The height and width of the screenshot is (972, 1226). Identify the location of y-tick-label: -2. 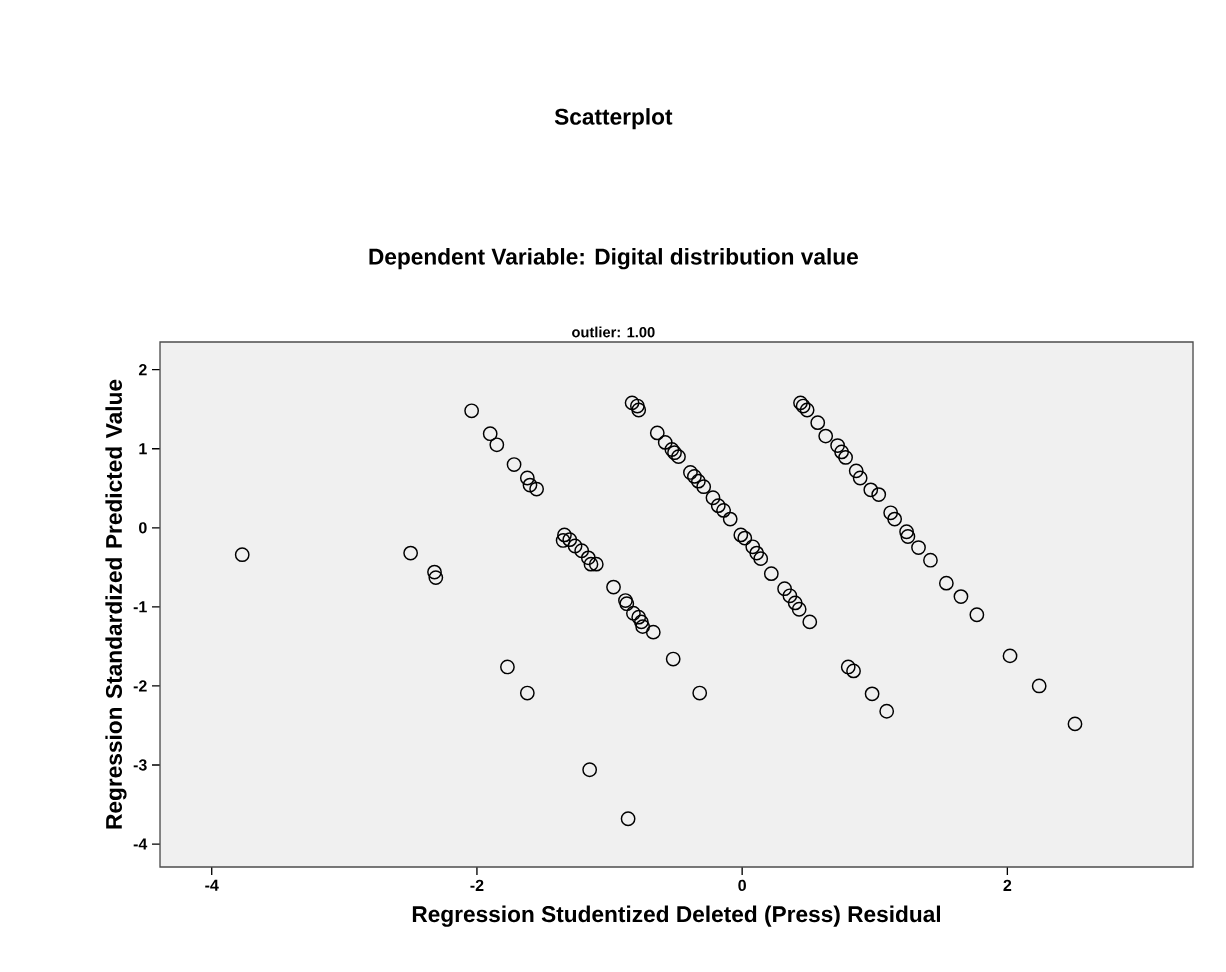
(140, 686).